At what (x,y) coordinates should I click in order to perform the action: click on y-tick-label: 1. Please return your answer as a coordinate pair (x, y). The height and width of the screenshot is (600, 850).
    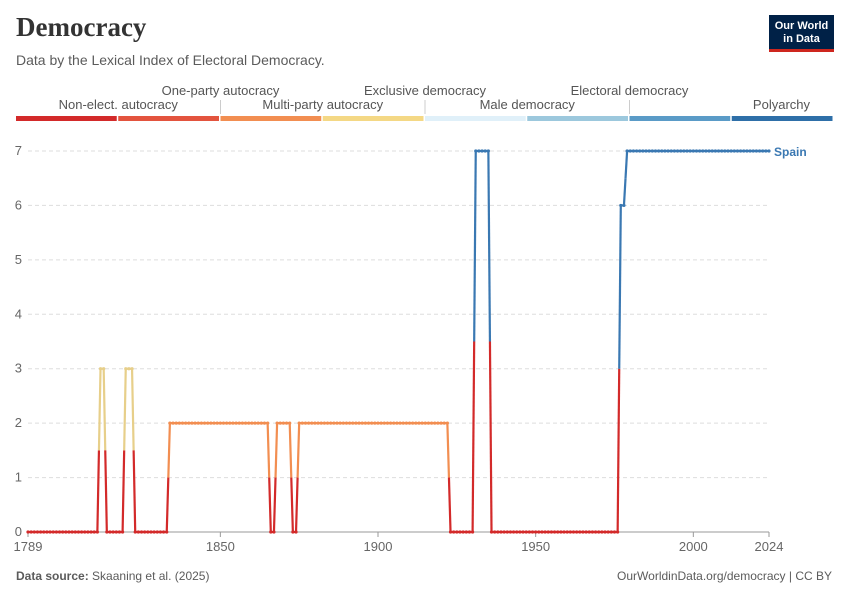
    Looking at the image, I should click on (18, 477).